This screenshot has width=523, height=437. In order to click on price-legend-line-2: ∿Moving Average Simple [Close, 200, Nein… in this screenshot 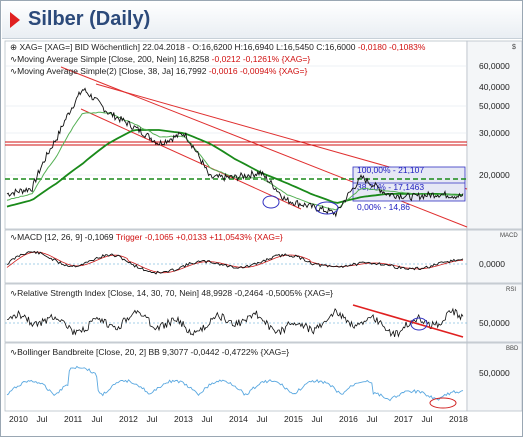, I will do `click(160, 59)`.